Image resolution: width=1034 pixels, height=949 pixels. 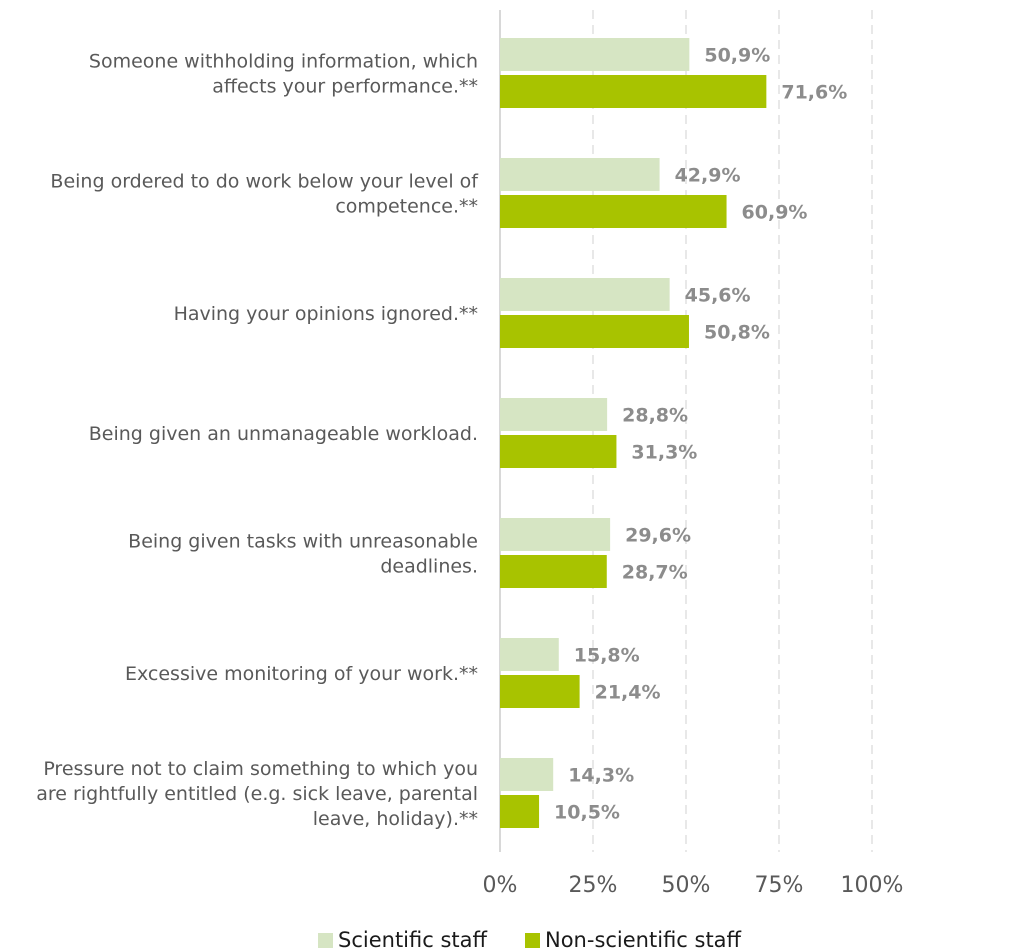 I want to click on data-label: 42,9%, so click(x=708, y=176).